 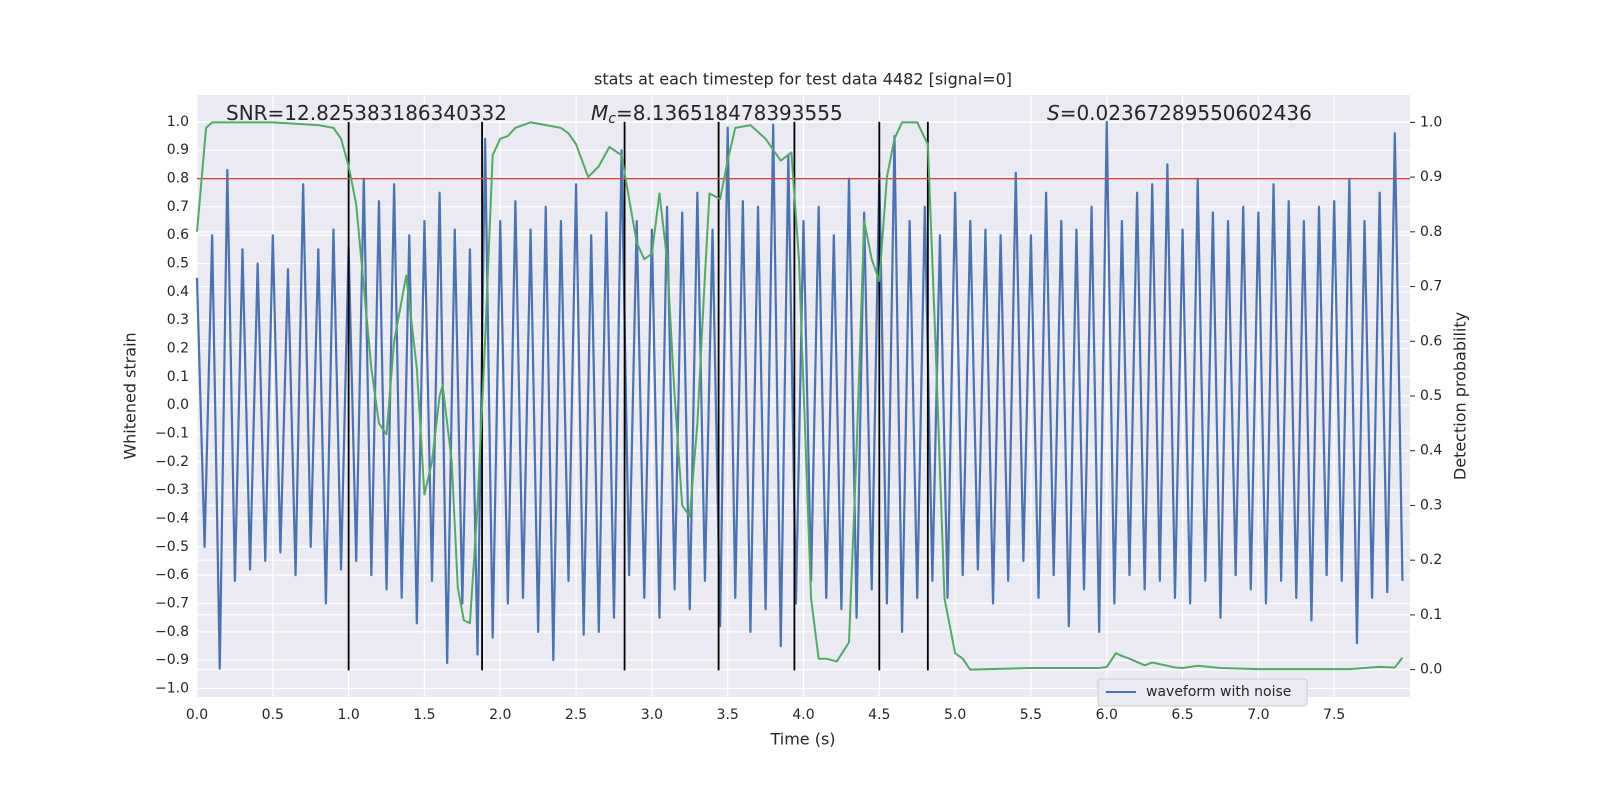 What do you see at coordinates (178, 405) in the screenshot?
I see `y-tick-label: 0.0` at bounding box center [178, 405].